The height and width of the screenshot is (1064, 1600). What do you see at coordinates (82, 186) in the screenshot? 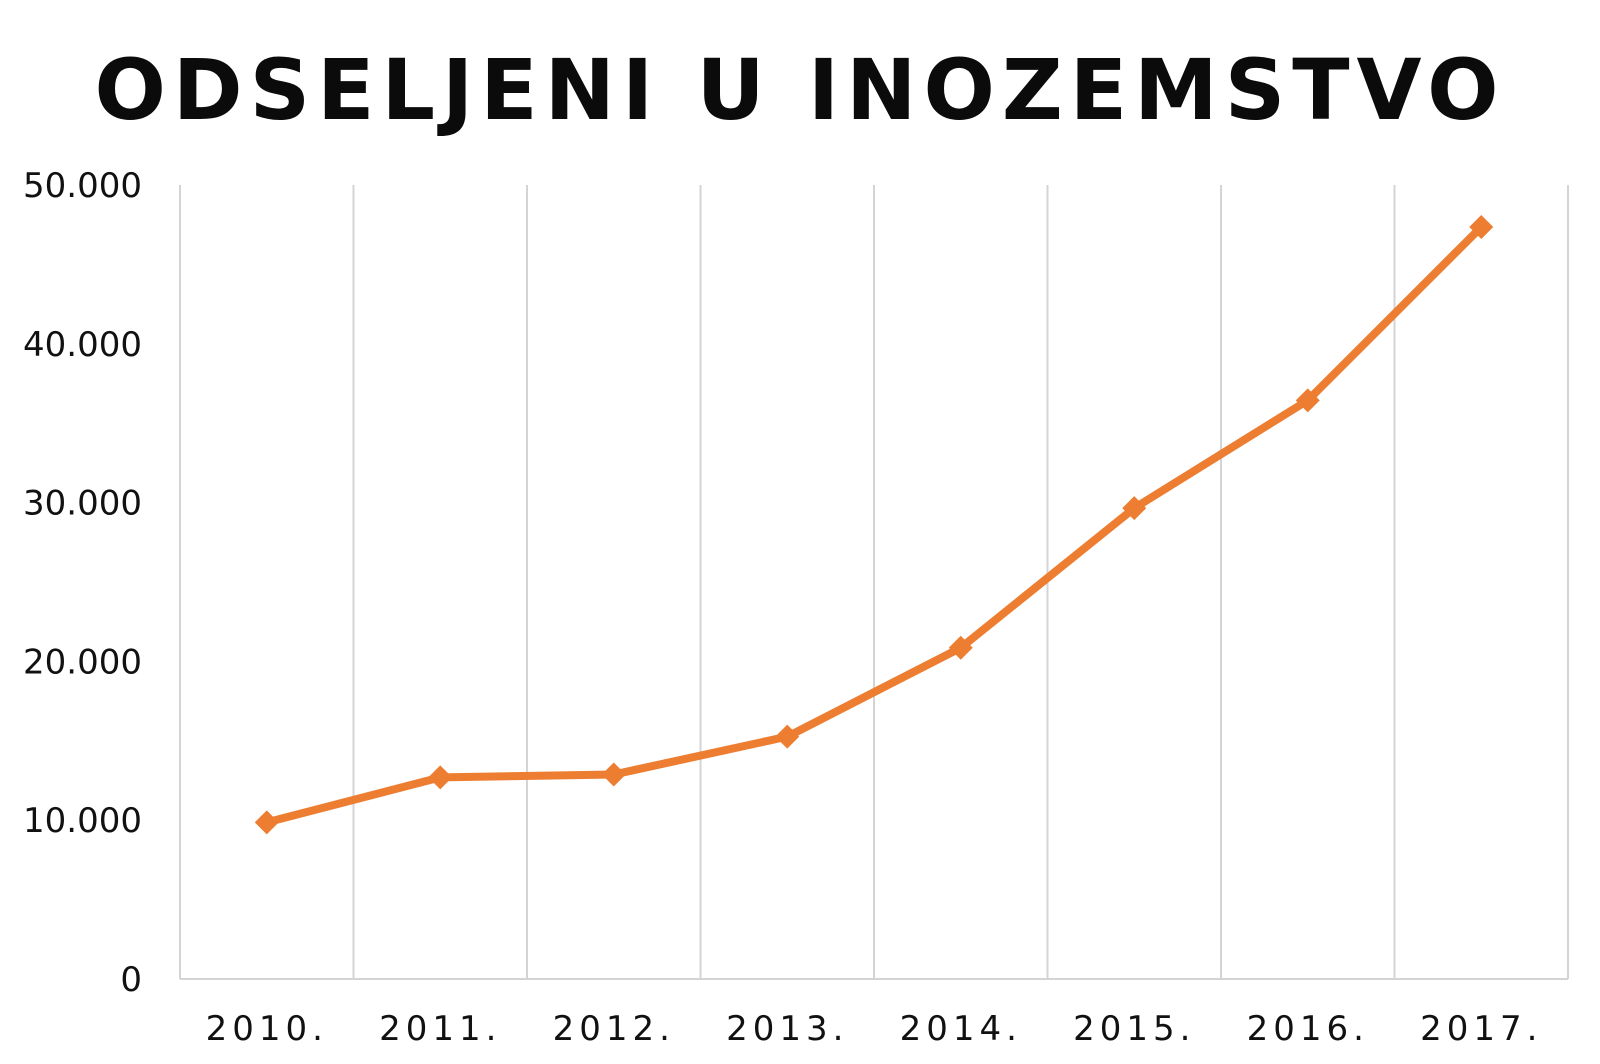
I see `y-tick-label: 50.000` at bounding box center [82, 186].